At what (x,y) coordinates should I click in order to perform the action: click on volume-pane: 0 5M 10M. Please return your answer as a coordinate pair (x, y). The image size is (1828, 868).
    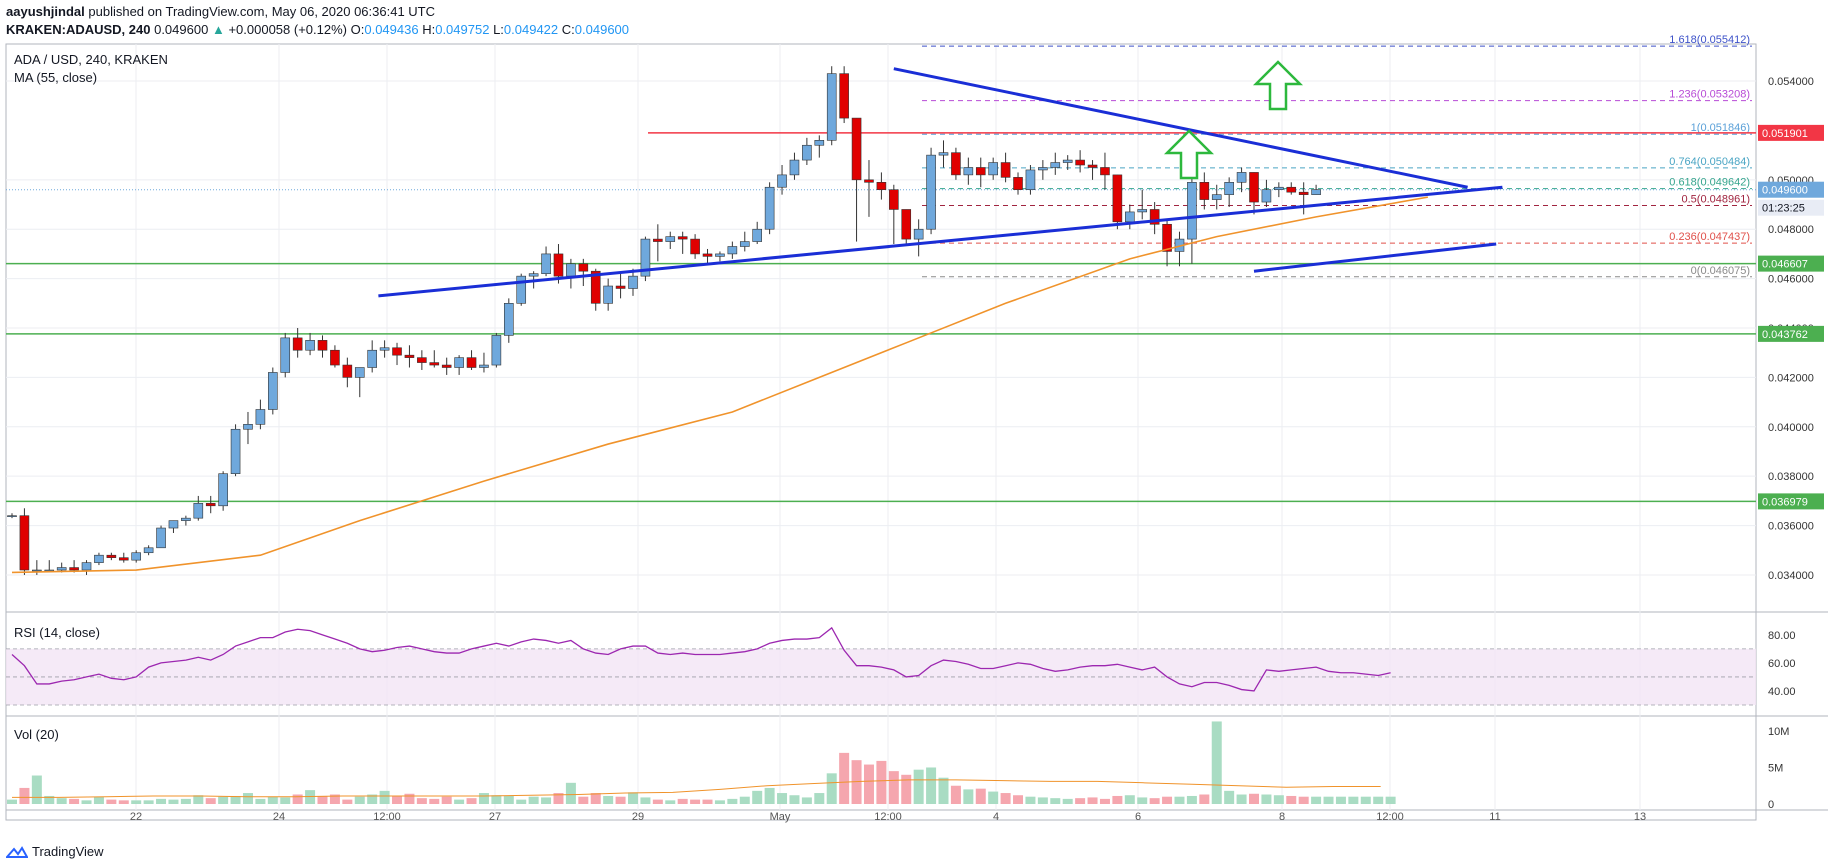
    Looking at the image, I should click on (898, 766).